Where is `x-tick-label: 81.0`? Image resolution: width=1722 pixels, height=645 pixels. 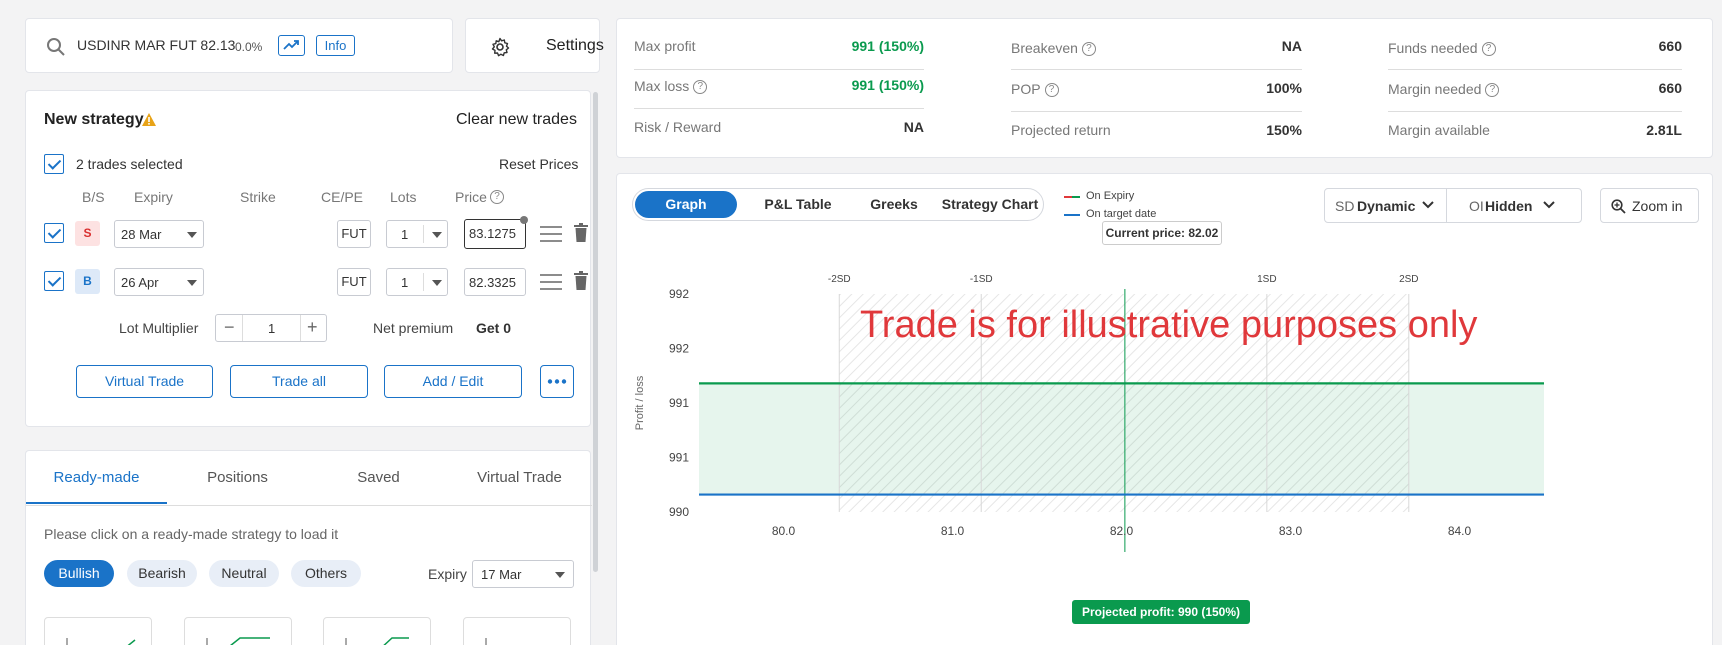
x-tick-label: 81.0 is located at coordinates (953, 531).